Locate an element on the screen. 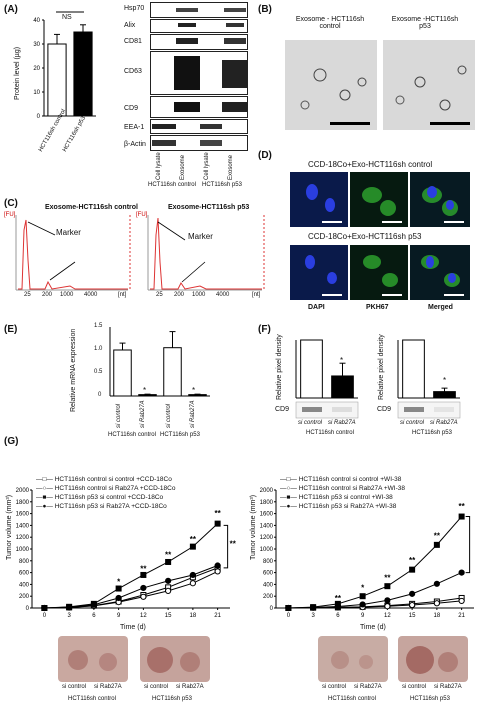 Image resolution: width=480 pixels, height=712 pixels. panel-c-letter: (C) is located at coordinates (11, 203).